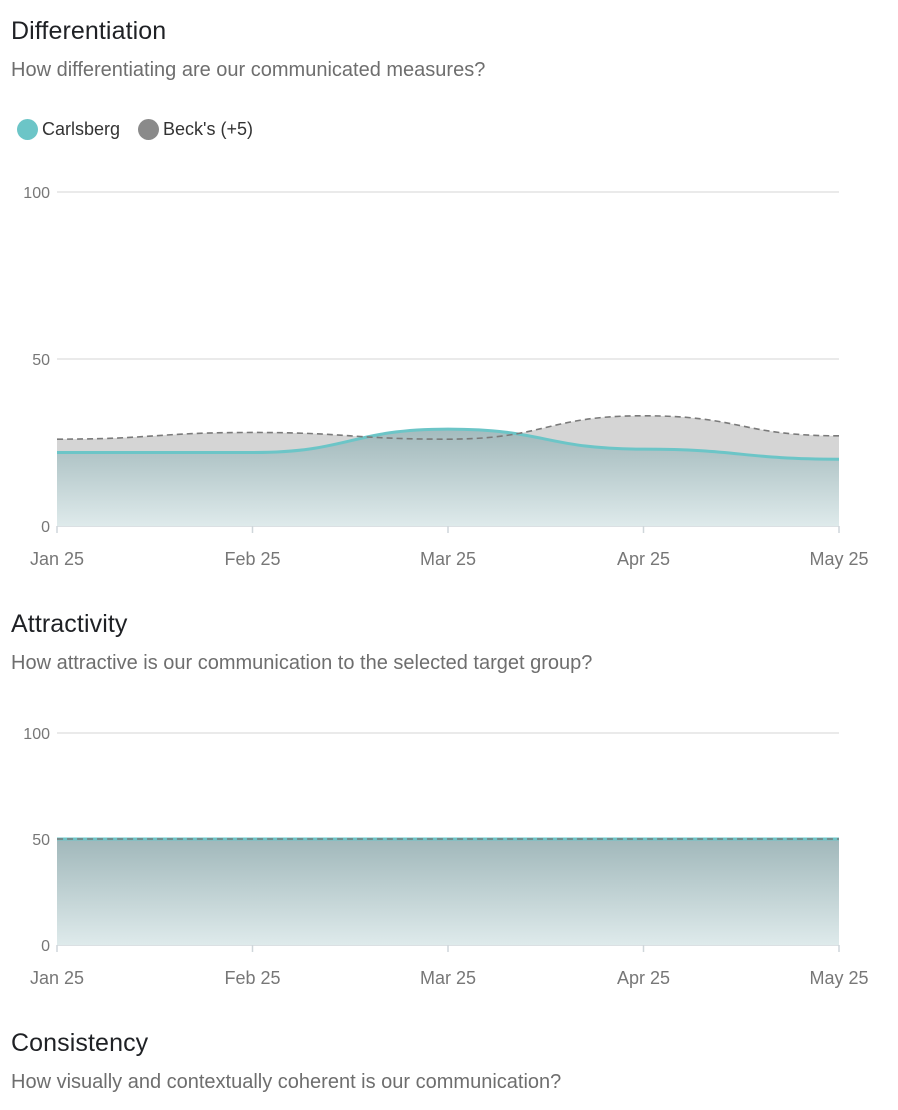 The image size is (898, 1110). I want to click on consistency-title: Consistency, so click(80, 1043).